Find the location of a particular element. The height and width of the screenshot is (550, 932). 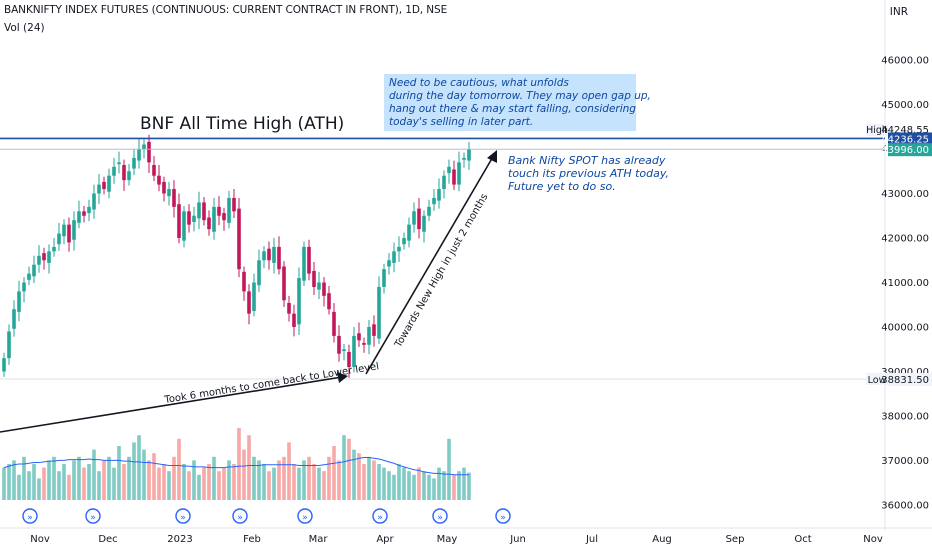

currency-label: INR is located at coordinates (898, 12).